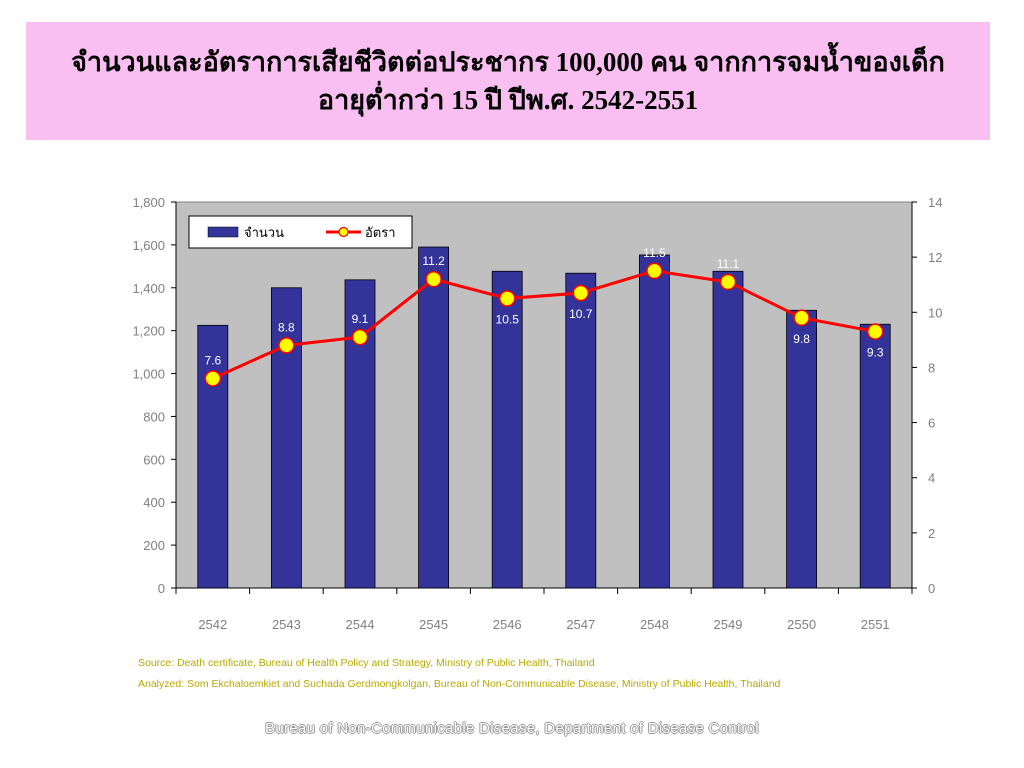 The height and width of the screenshot is (768, 1024). Describe the element at coordinates (212, 360) in the screenshot. I see `rate-data-label: 7.6` at that location.